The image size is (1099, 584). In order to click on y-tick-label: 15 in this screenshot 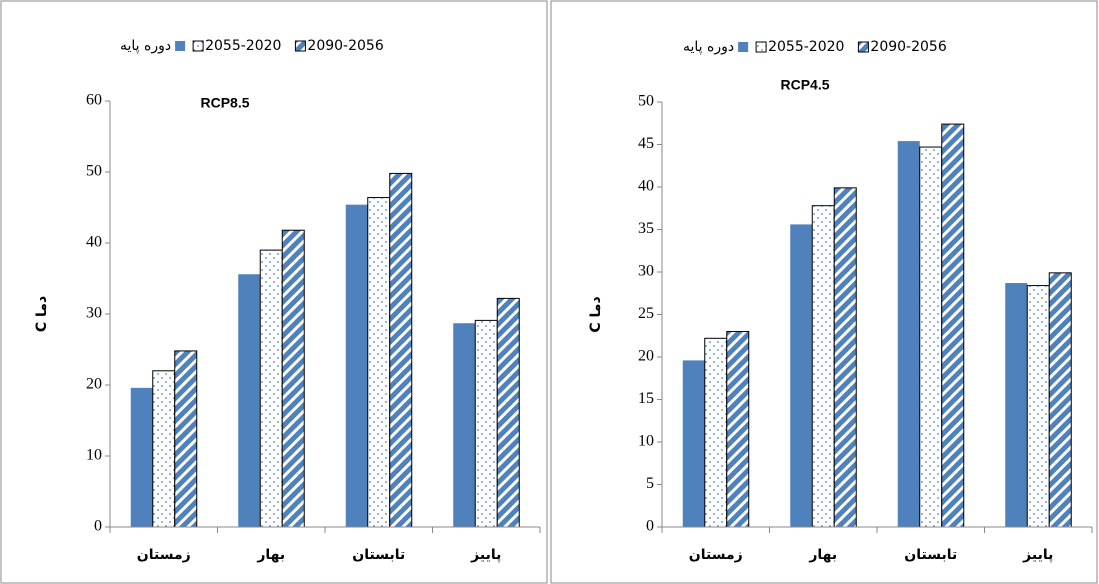, I will do `click(646, 398)`.